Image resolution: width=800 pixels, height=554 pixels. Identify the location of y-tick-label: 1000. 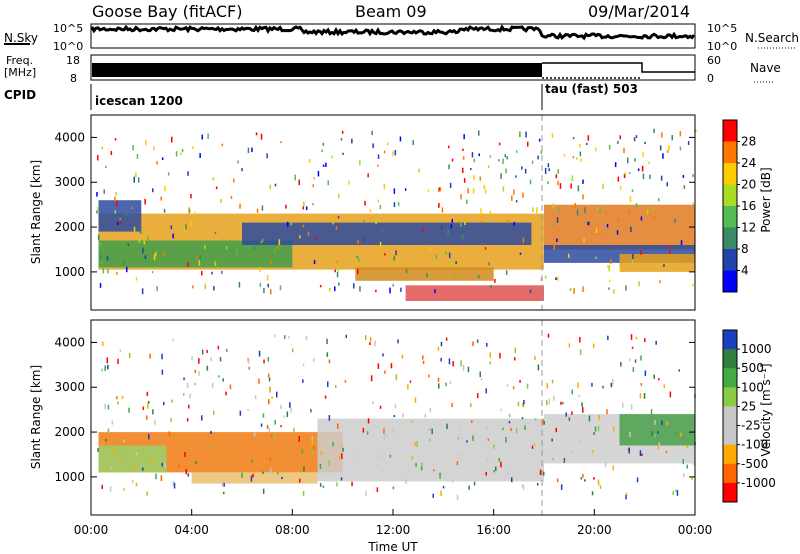
(69, 272).